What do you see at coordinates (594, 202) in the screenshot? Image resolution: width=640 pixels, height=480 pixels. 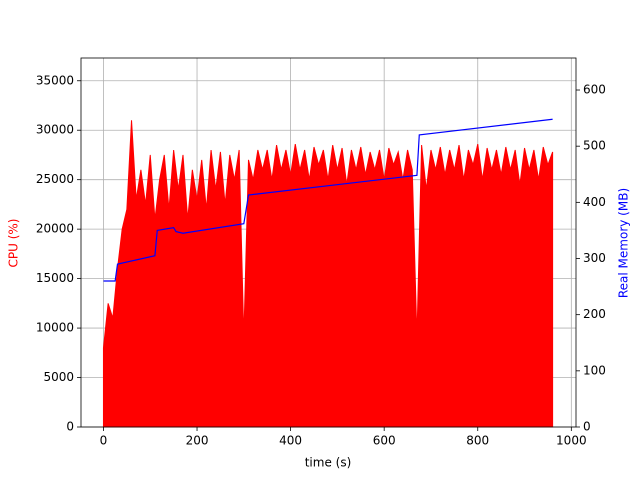 I see `y2-tick-label: 400` at bounding box center [594, 202].